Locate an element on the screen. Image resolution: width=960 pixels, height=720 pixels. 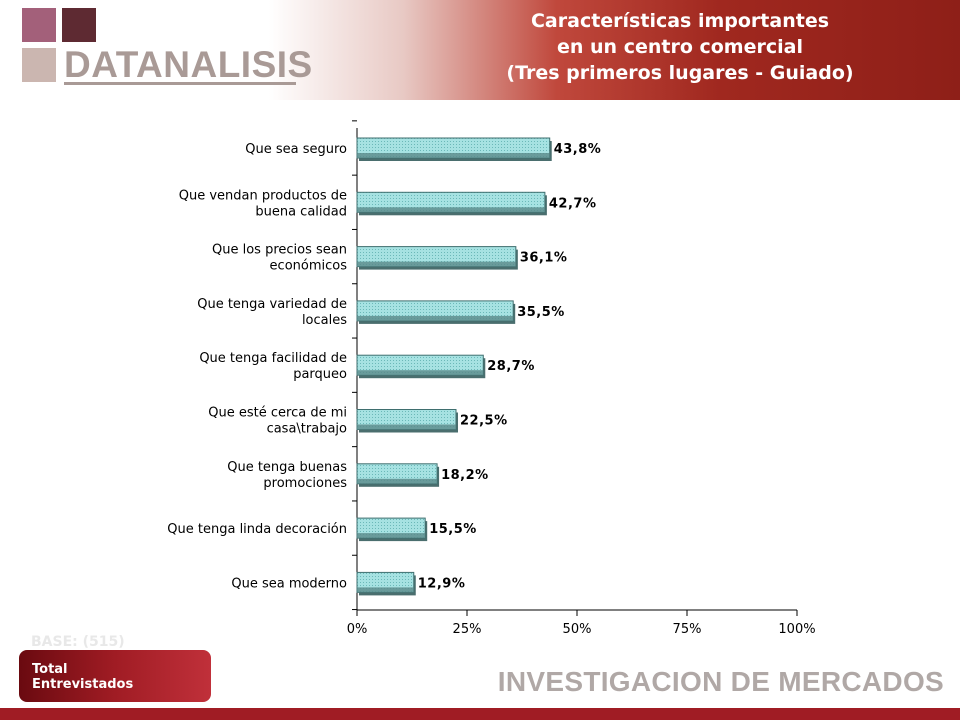
data-label: 43,8% is located at coordinates (578, 149).